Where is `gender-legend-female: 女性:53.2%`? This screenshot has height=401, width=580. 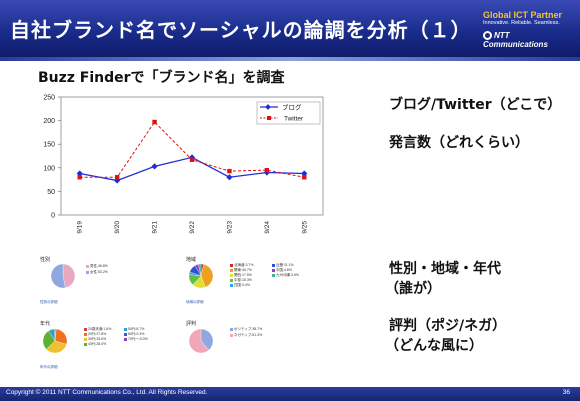
gender-legend-female: 女性:53.2% is located at coordinates (97, 272).